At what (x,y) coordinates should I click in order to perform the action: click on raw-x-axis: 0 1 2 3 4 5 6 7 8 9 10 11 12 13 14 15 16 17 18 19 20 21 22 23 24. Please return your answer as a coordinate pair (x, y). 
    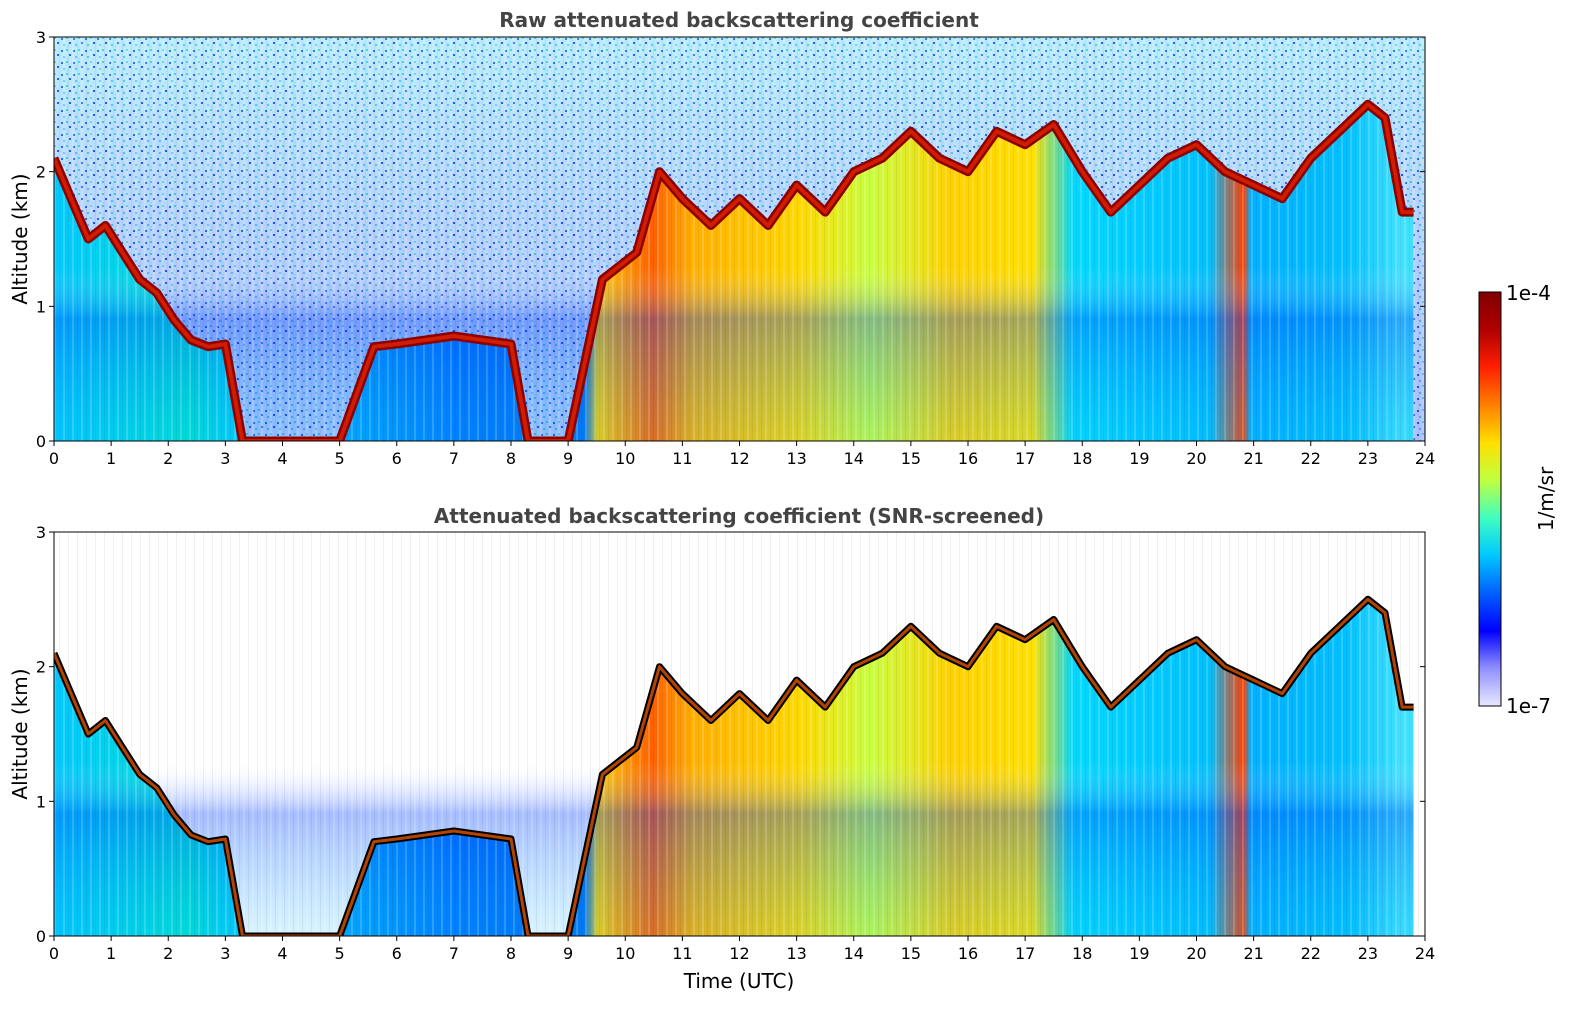
    Looking at the image, I should click on (742, 454).